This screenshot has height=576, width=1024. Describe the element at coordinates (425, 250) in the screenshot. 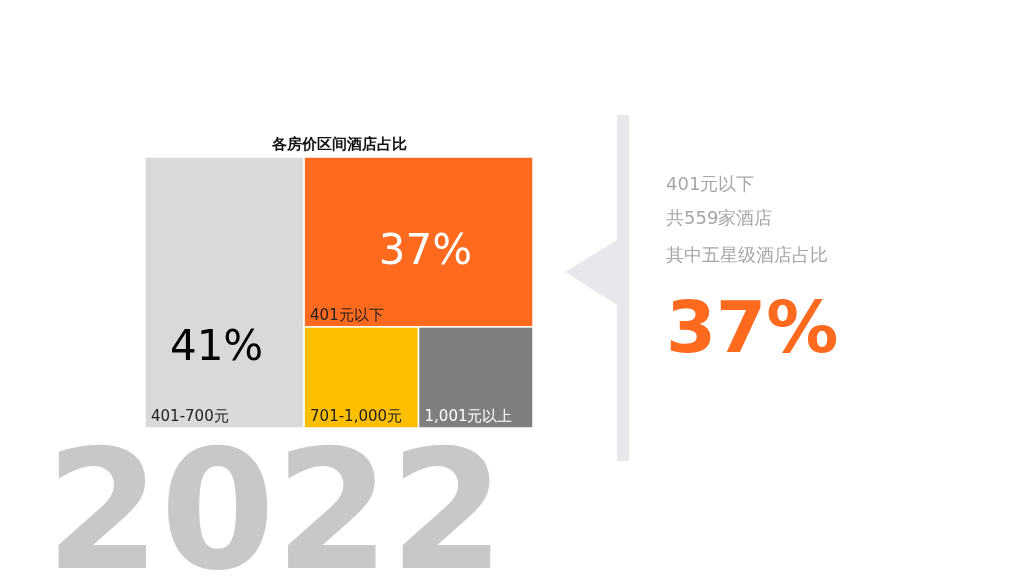

I see `data-label: 37%` at that location.